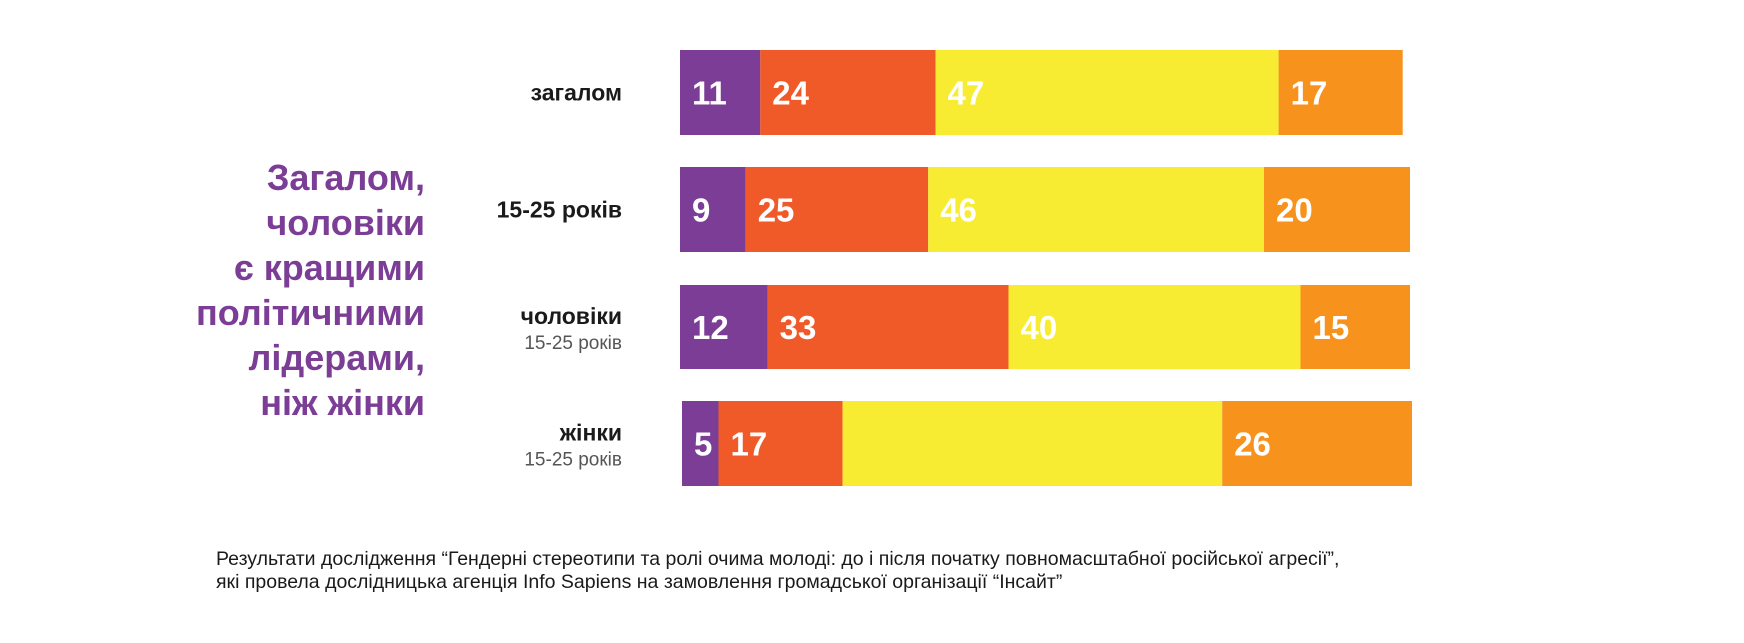 This screenshot has width=1744, height=643. I want to click on value-label: 15, so click(1331, 327).